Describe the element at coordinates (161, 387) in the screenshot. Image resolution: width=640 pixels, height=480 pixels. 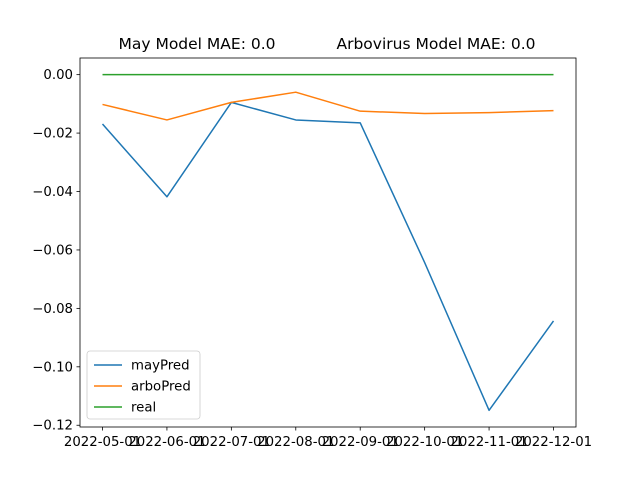
I see `legend-label-arboPred: arboPred` at that location.